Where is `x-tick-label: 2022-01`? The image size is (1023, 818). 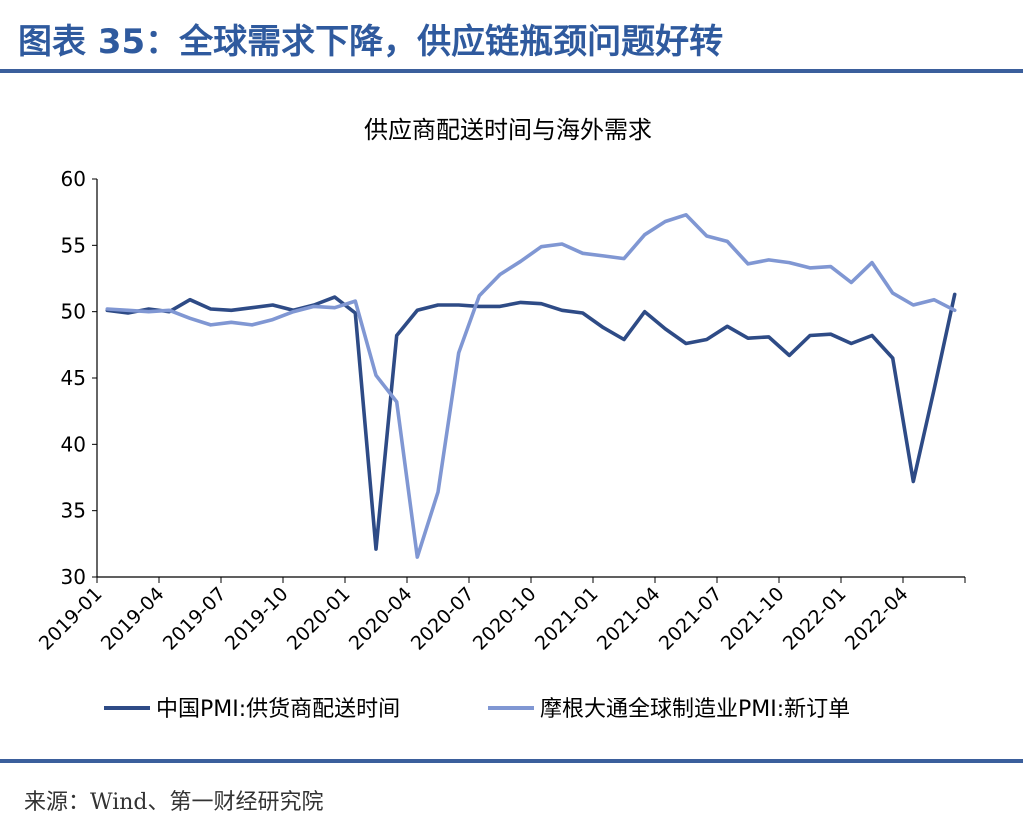 x-tick-label: 2022-01 is located at coordinates (815, 619).